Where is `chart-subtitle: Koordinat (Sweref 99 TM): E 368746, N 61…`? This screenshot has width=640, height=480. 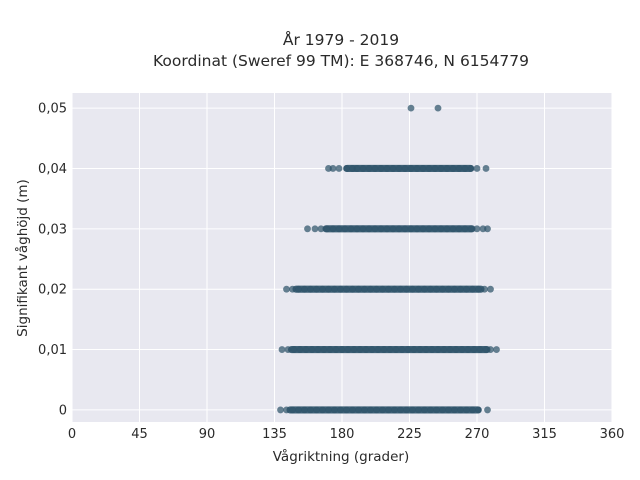 chart-subtitle: Koordinat (Sweref 99 TM): E 368746, N 61… is located at coordinates (341, 61).